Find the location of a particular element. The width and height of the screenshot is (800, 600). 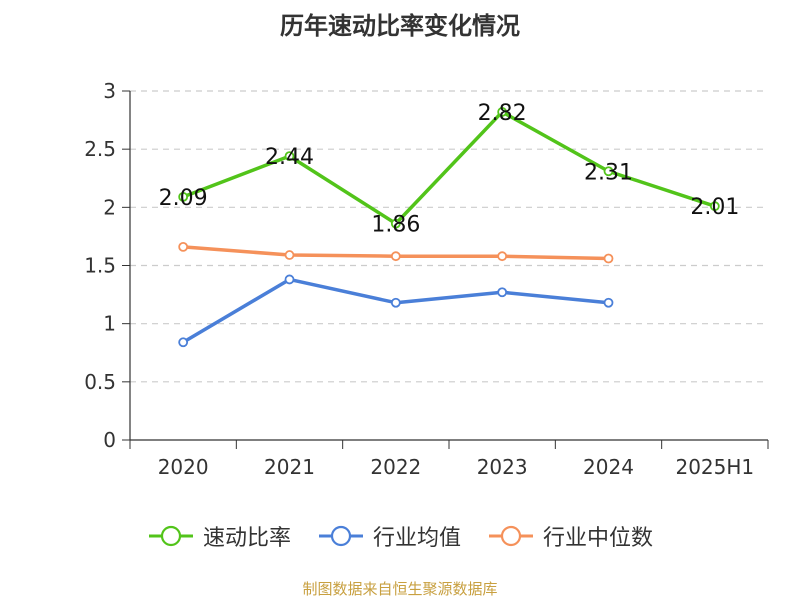

y-tick-label: 3 is located at coordinates (109, 91).